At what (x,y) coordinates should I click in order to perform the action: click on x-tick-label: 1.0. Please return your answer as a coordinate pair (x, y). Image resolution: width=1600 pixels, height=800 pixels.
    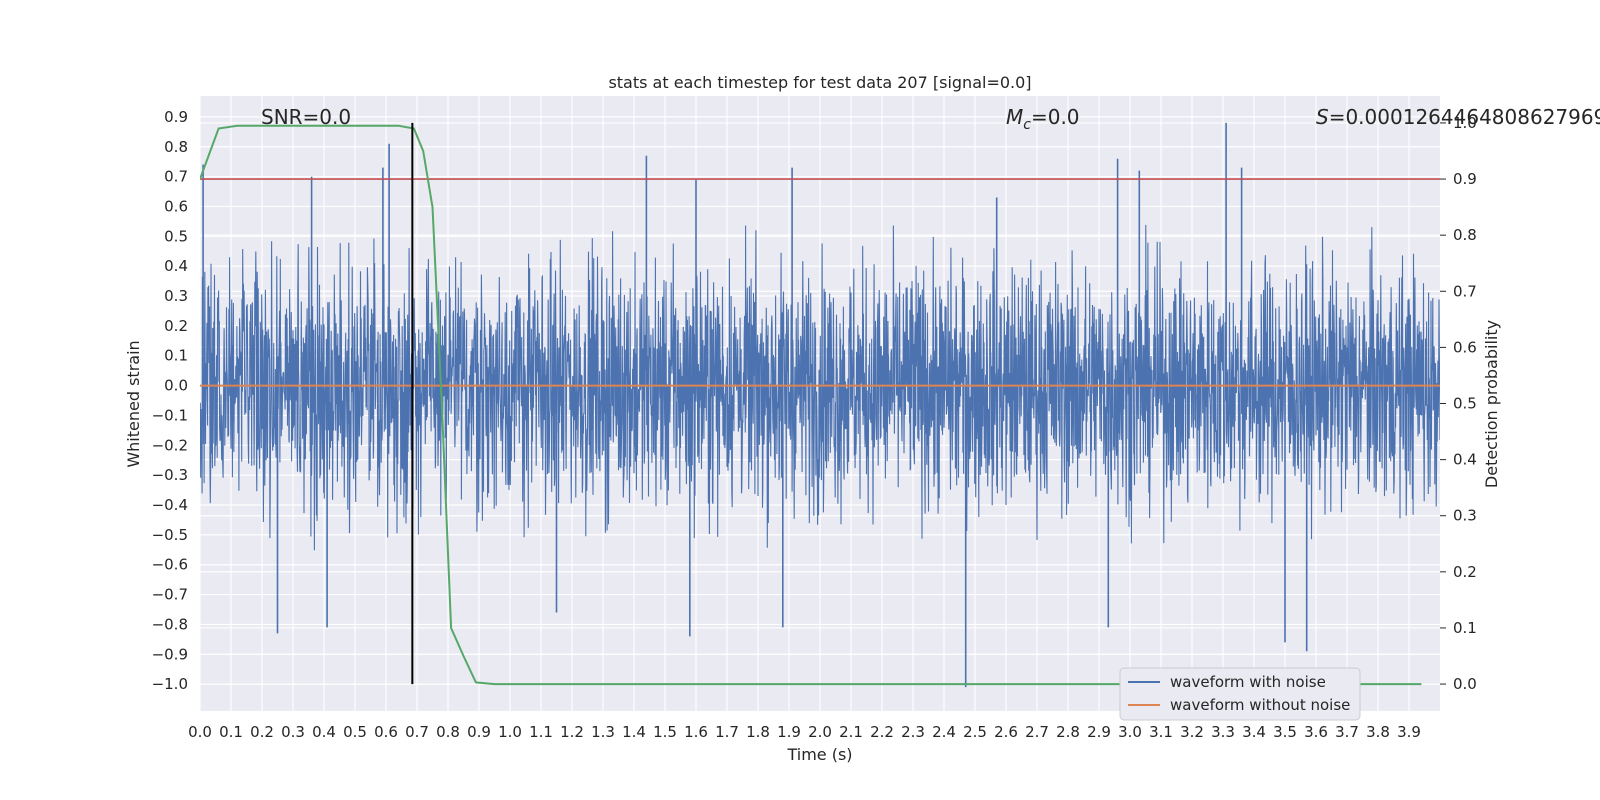
    Looking at the image, I should click on (510, 732).